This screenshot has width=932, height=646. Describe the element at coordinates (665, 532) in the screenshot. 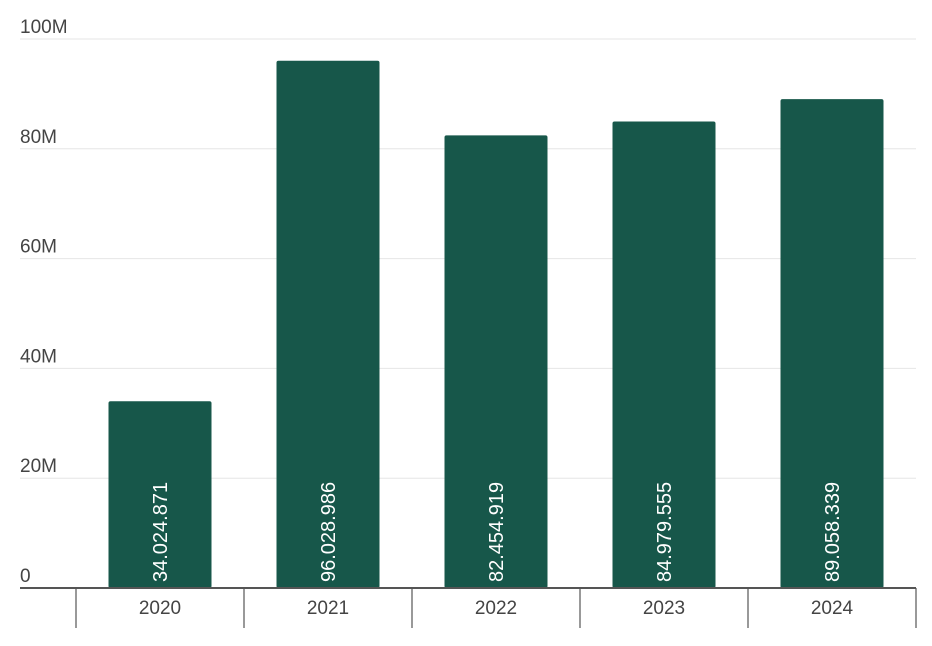

I see `bar-value-label: 84.979.555` at that location.